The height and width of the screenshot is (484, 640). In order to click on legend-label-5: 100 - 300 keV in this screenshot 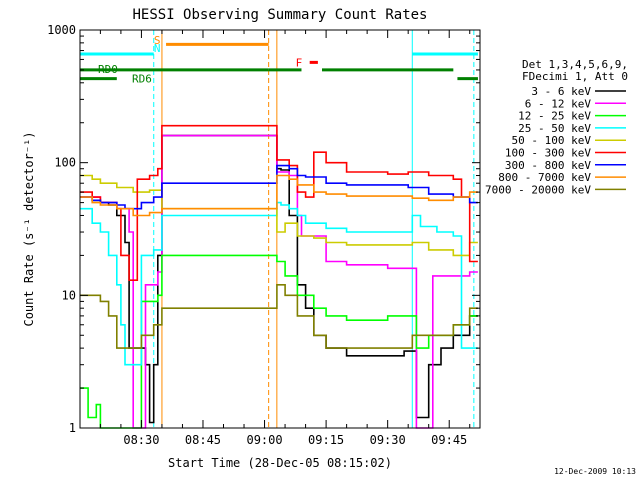, I will do `click(548, 153)`.